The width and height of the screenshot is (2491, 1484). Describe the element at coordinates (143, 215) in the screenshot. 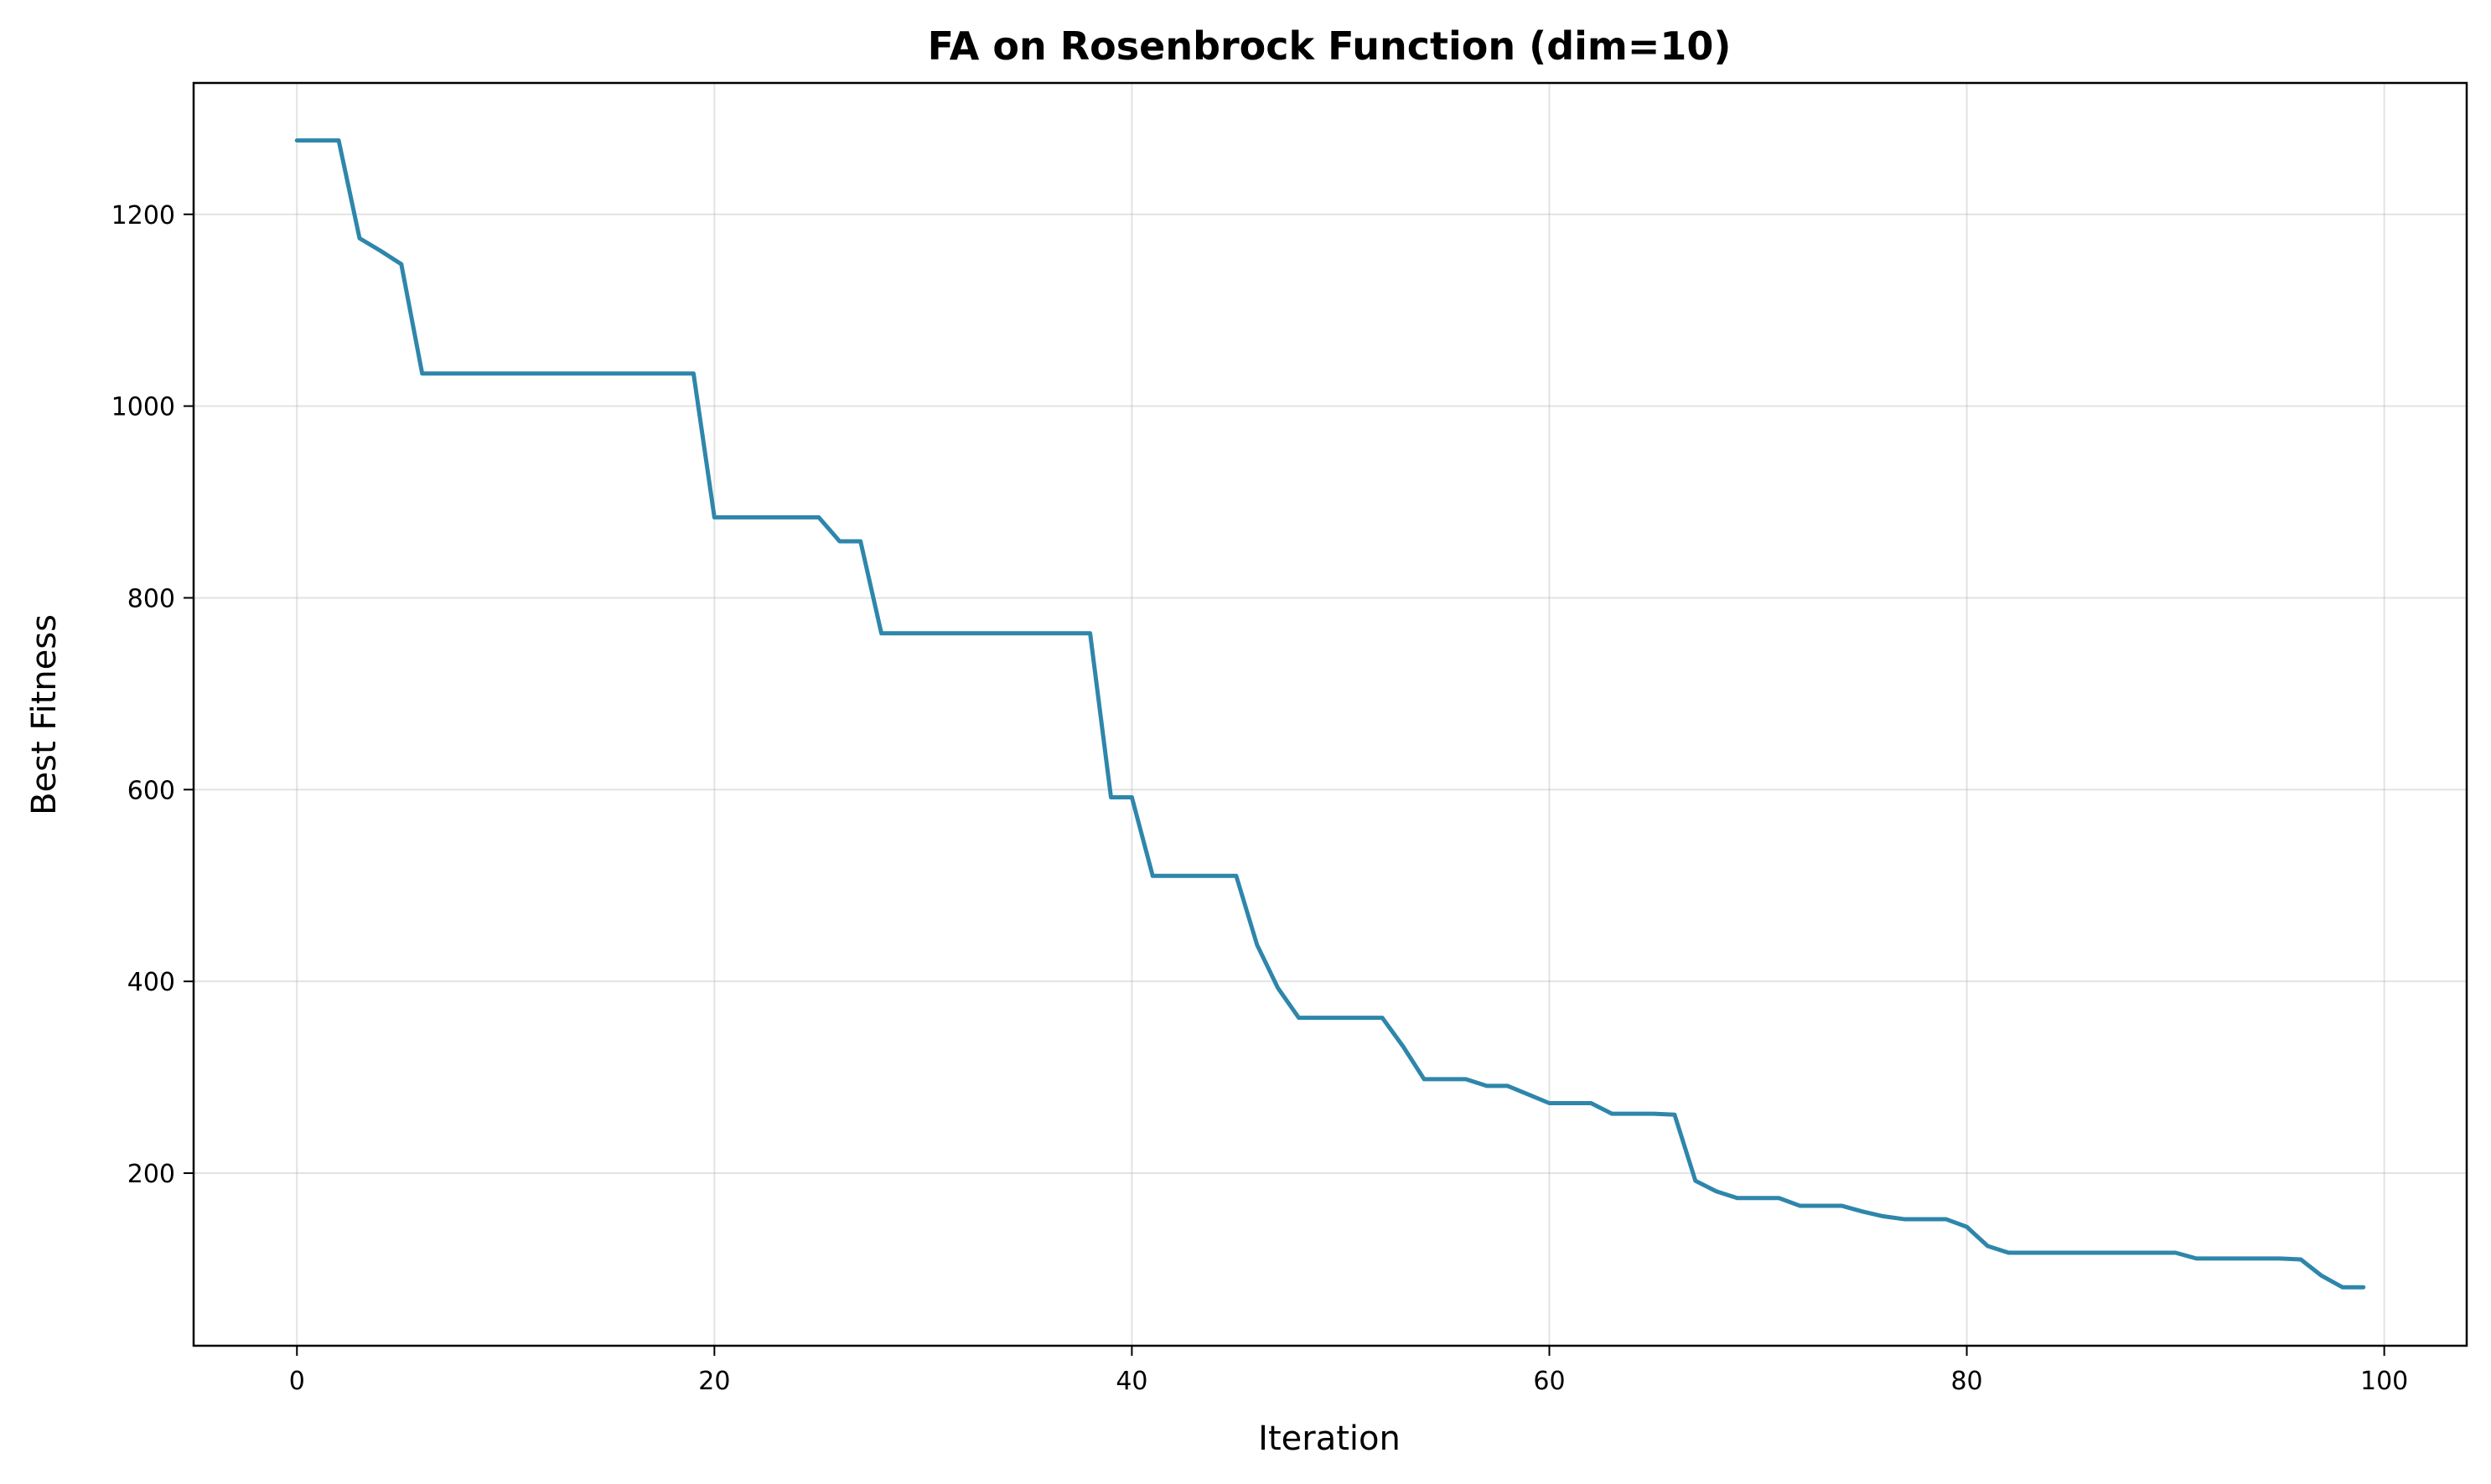

I see `y-tick-label: 1200` at that location.